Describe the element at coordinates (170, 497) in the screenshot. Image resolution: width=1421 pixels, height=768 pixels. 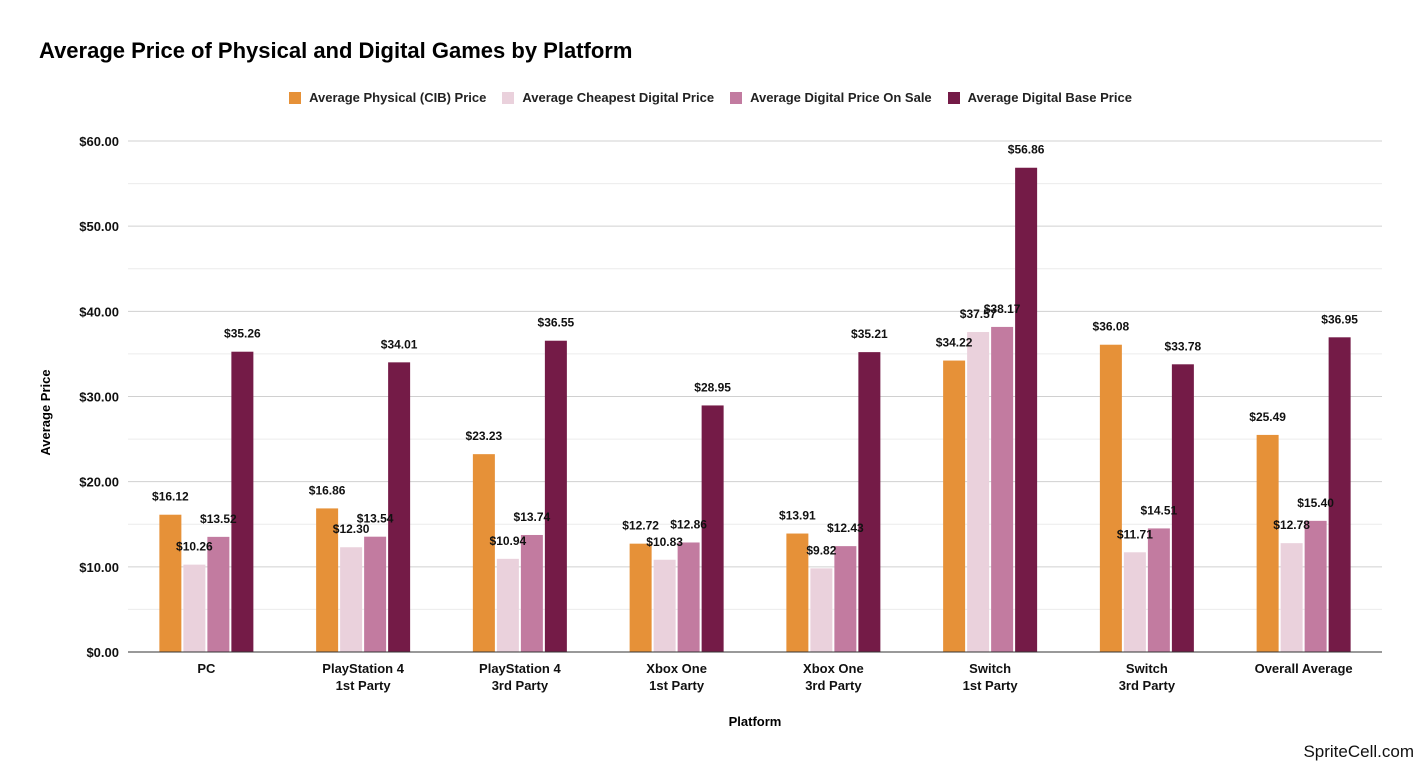
I see `data-label: $16.12` at that location.